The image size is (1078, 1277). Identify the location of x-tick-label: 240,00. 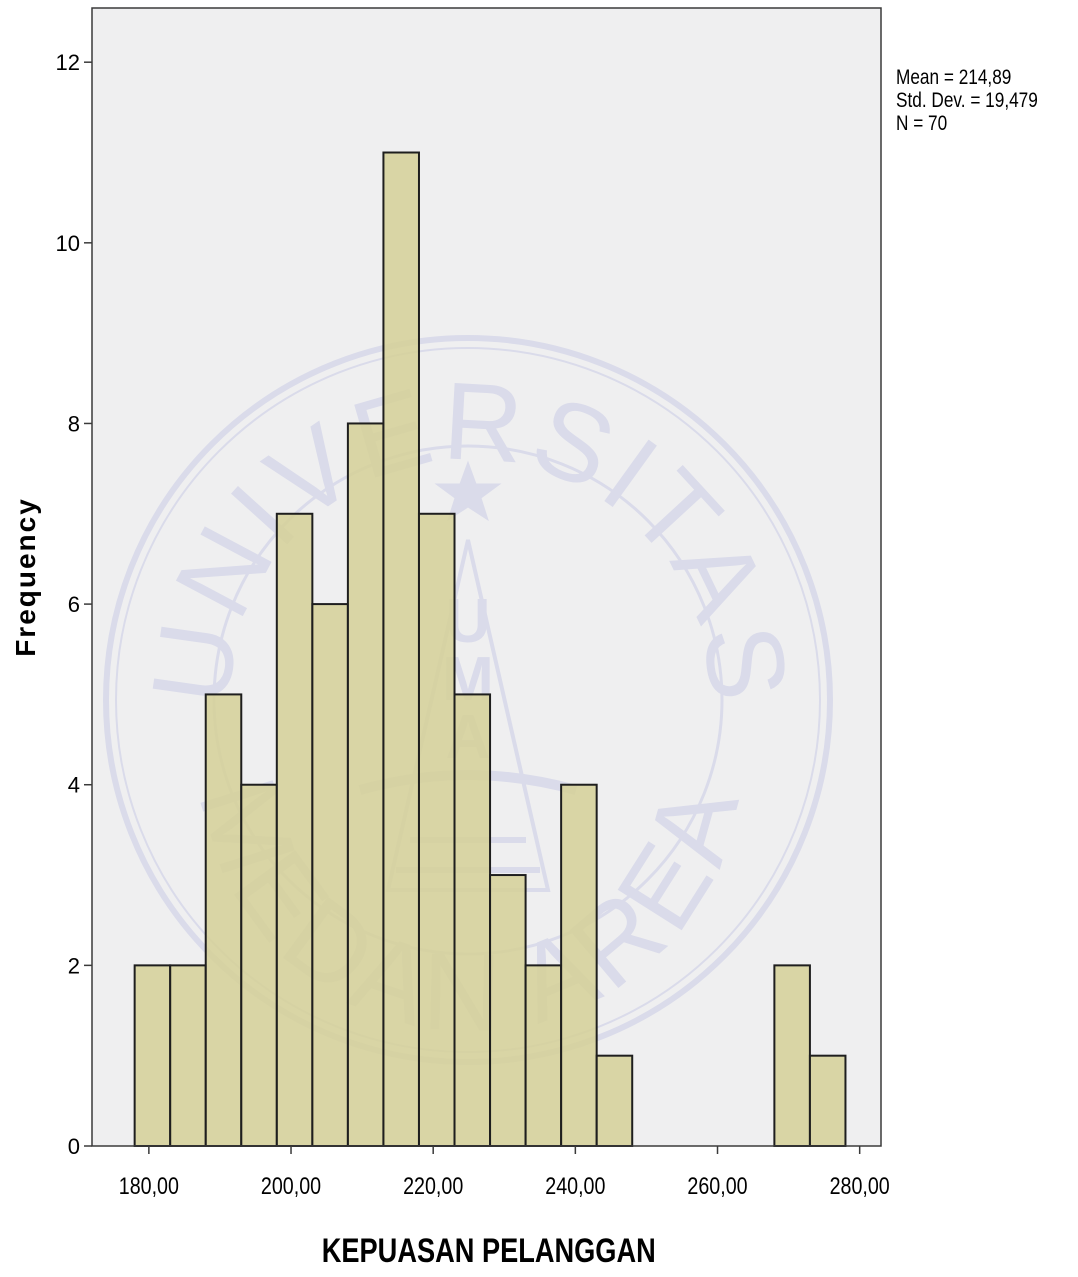
(575, 1185).